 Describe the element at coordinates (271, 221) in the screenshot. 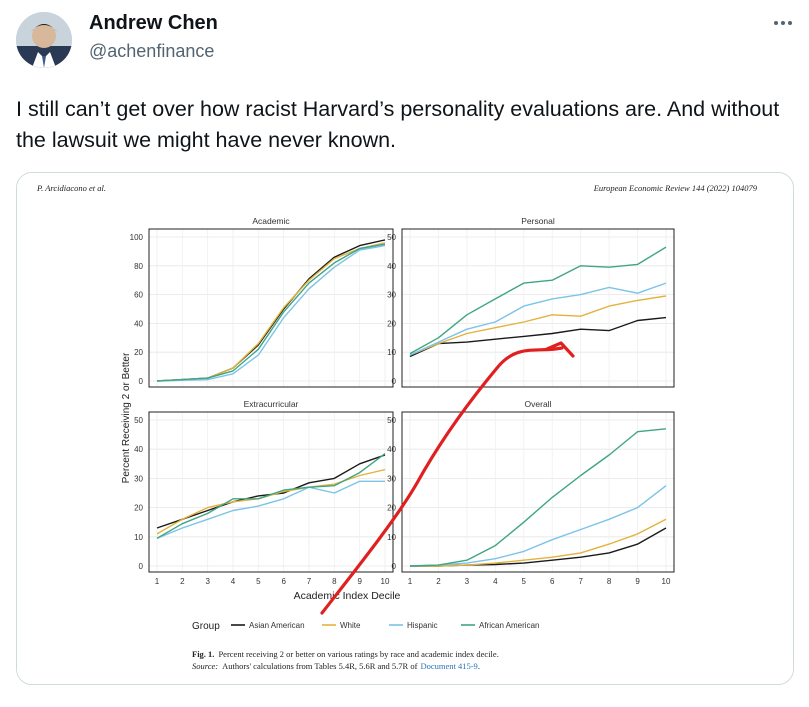

I see `panel-title: Academic` at that location.